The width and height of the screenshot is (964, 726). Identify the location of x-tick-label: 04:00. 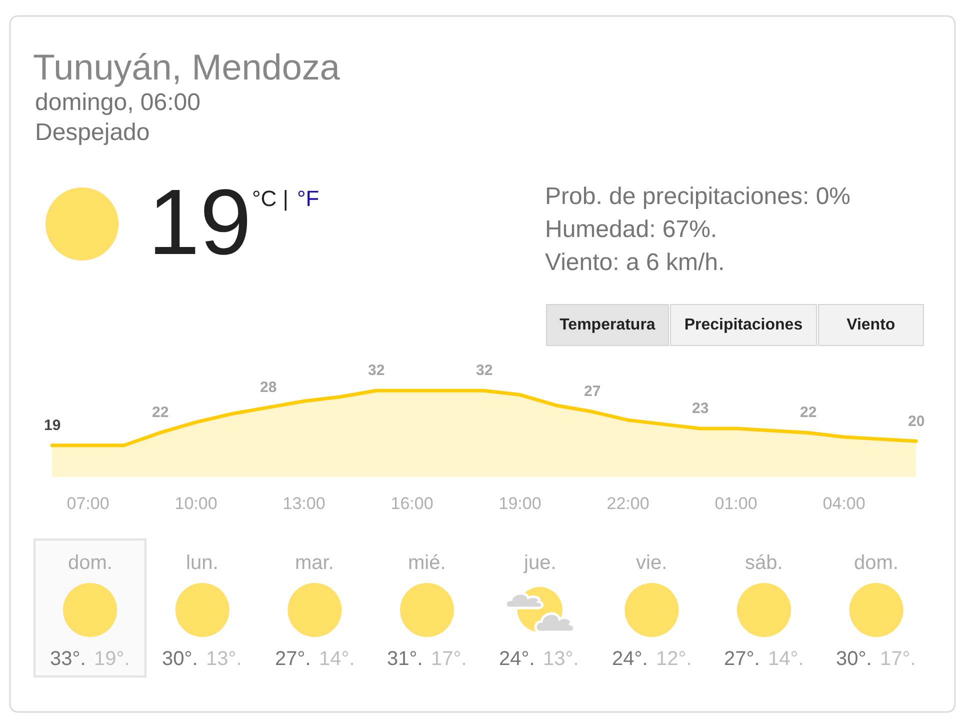
(844, 503).